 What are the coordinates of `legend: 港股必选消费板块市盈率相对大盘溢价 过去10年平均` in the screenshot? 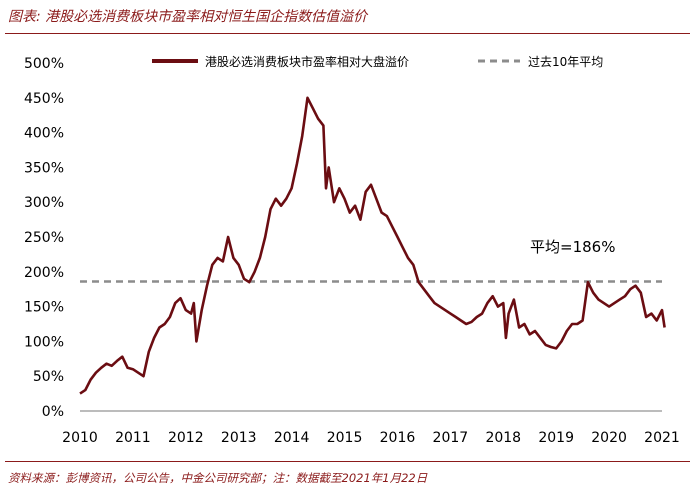 It's located at (377, 61).